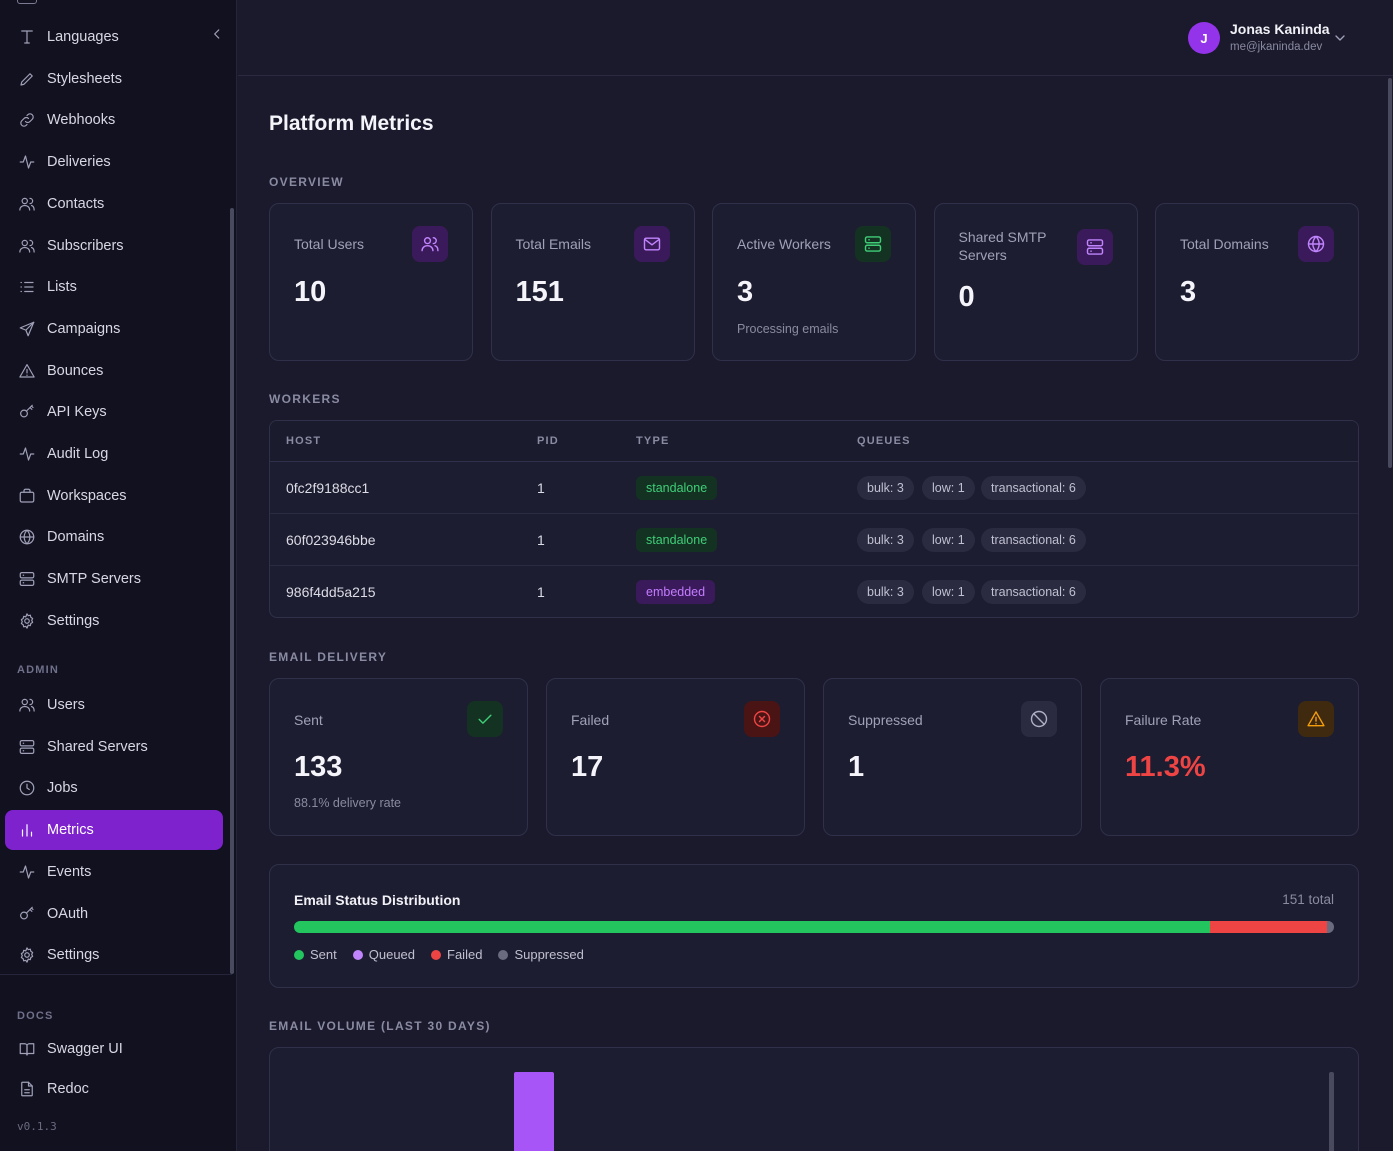 The image size is (1393, 1151). I want to click on book-icon-wrap, so click(27, 1049).